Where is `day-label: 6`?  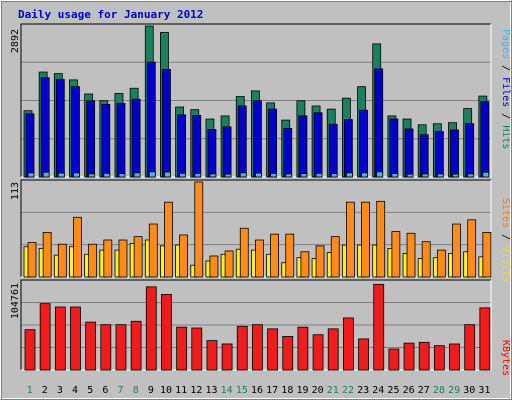 day-label: 6 is located at coordinates (105, 390).